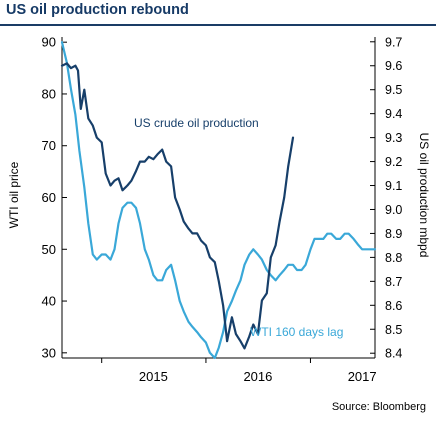 Image resolution: width=436 pixels, height=422 pixels. Describe the element at coordinates (378, 407) in the screenshot. I see `source-note: Source: Bloomberg` at that location.